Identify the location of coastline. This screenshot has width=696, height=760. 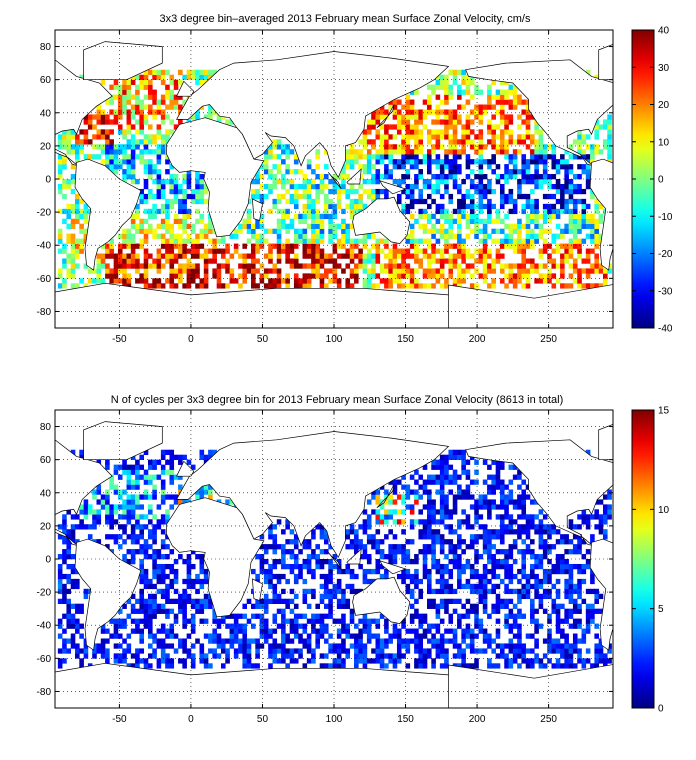
(123, 441).